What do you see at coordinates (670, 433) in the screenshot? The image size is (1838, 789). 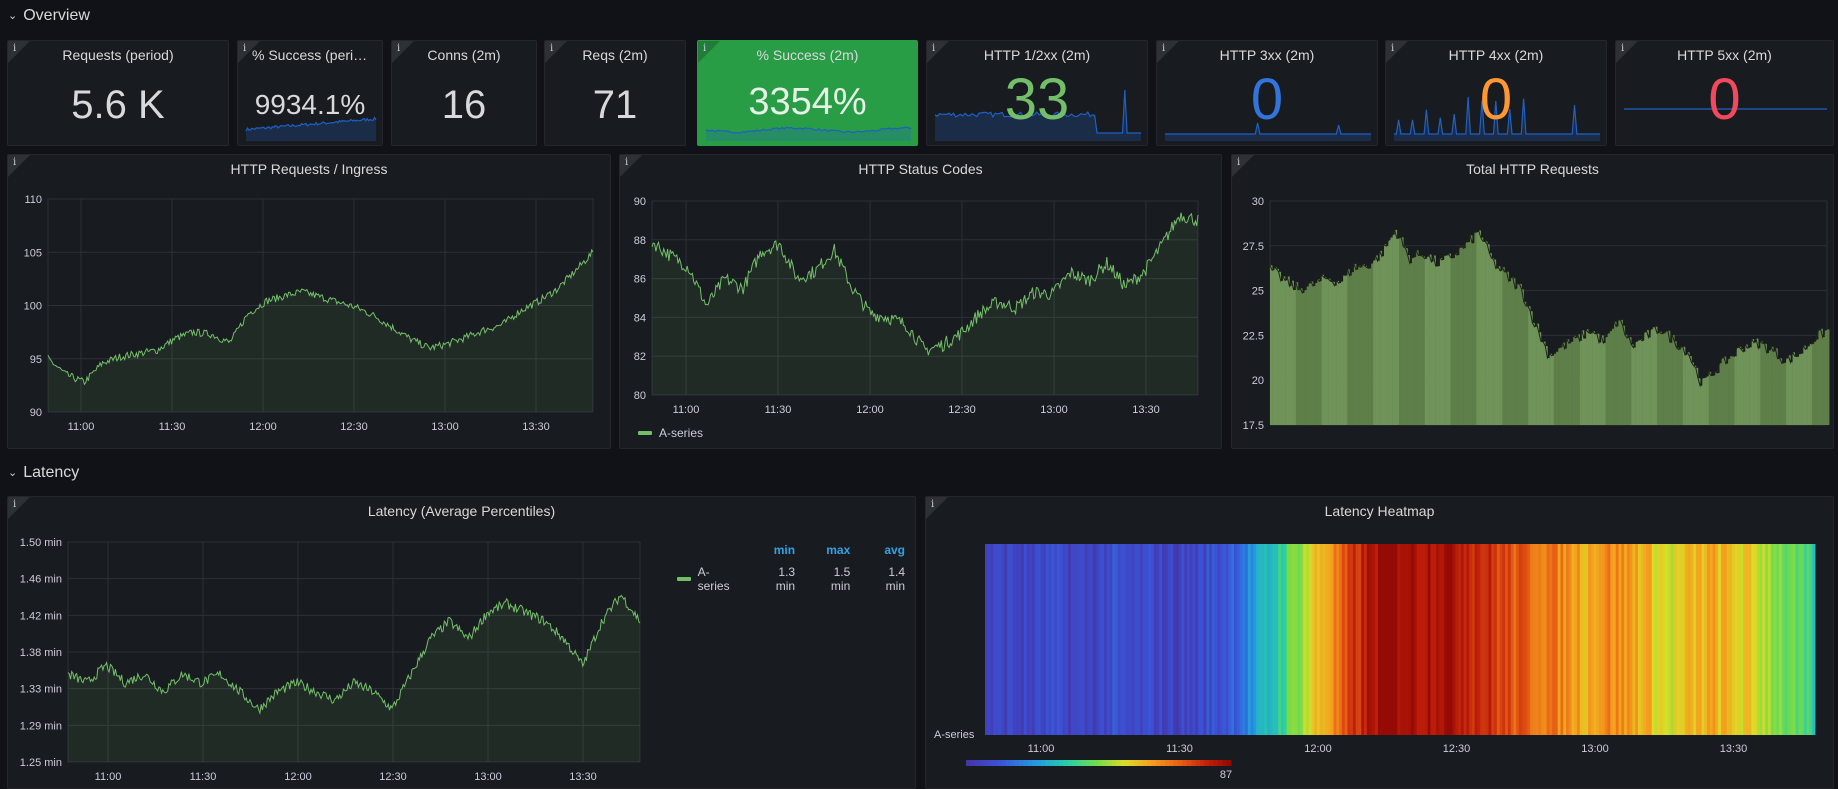 I see `legend-item: A-series` at bounding box center [670, 433].